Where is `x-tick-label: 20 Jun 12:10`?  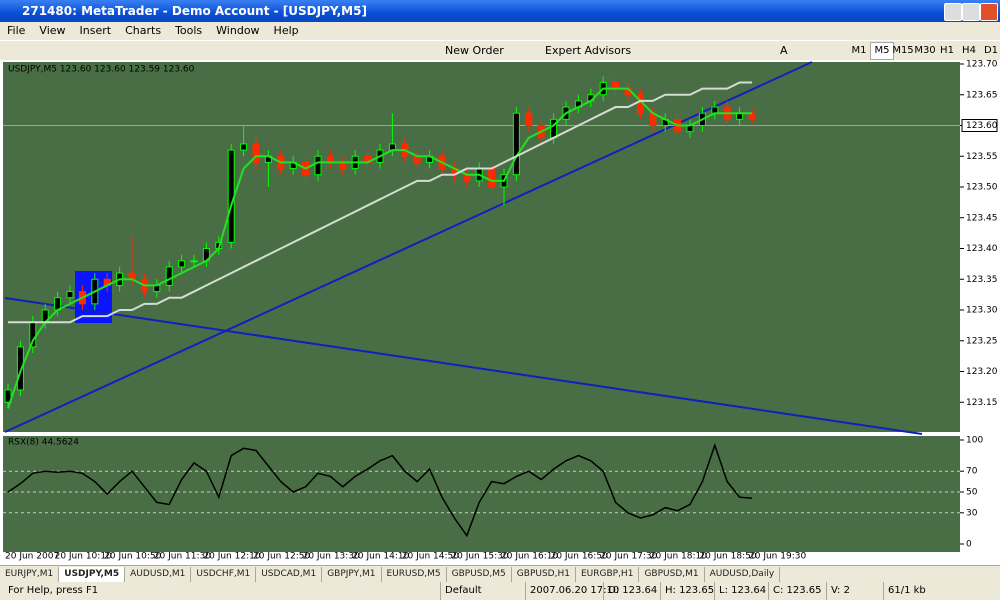 x-tick-label: 20 Jun 12:10 is located at coordinates (231, 557).